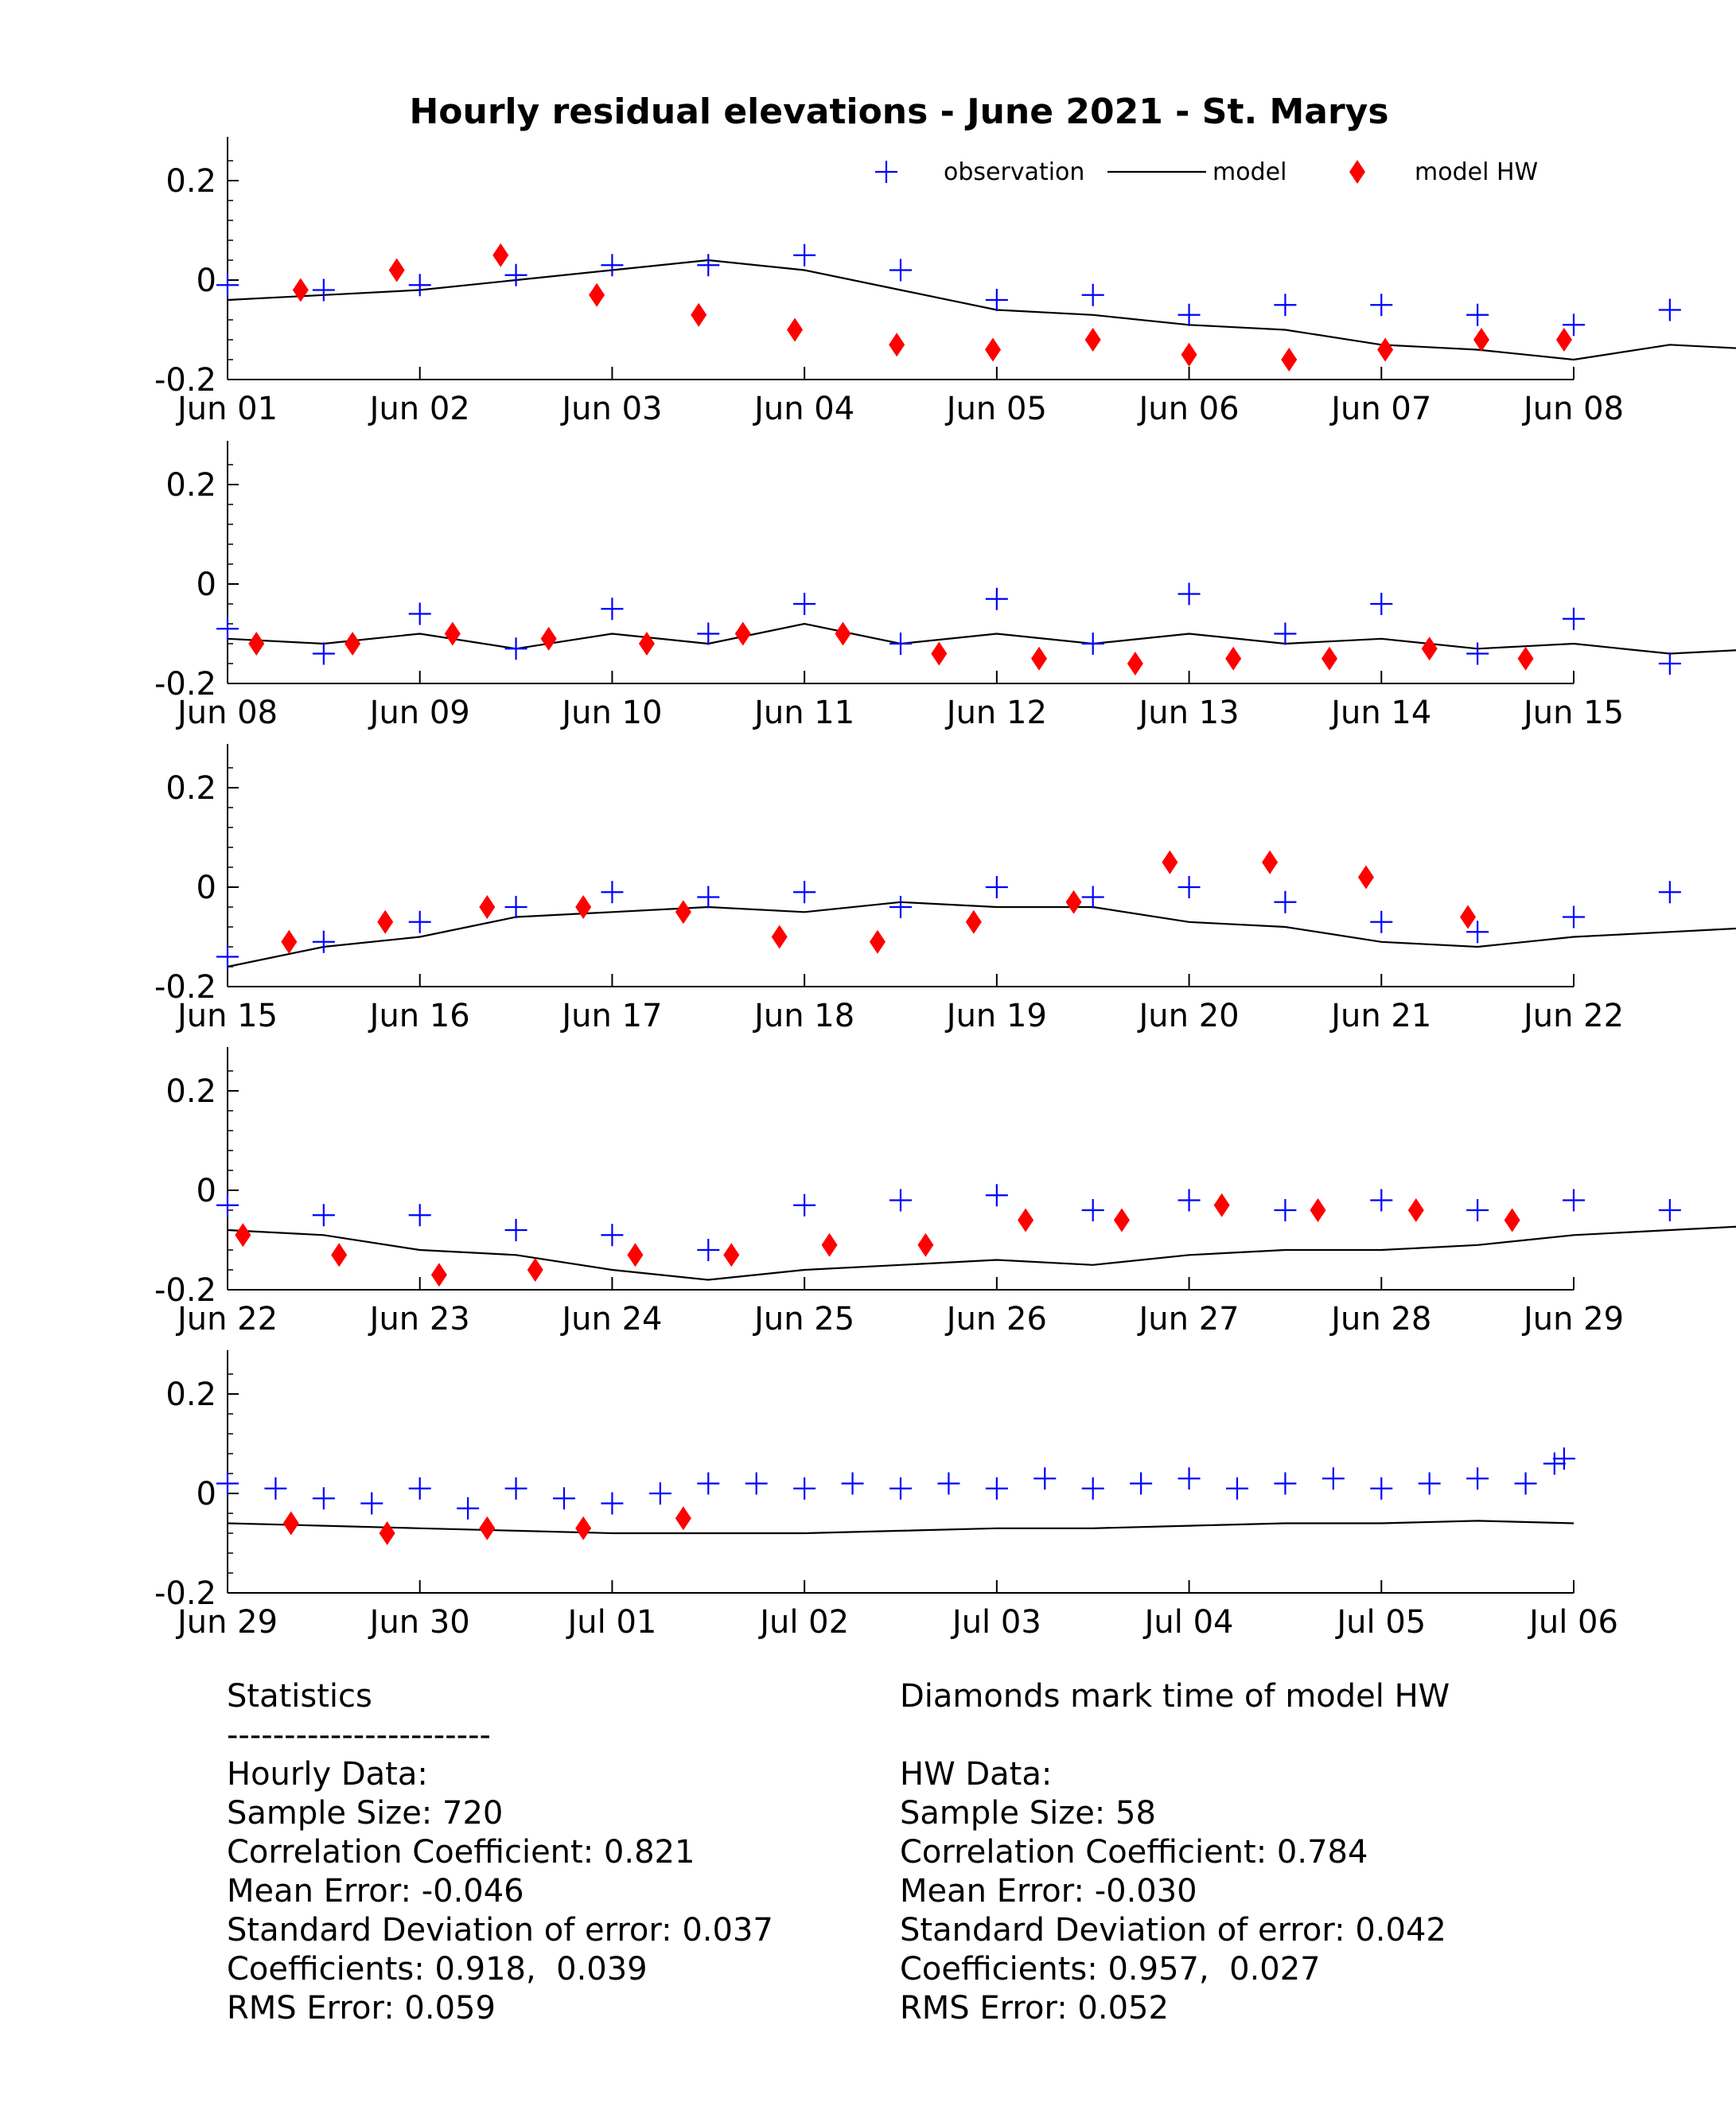 The width and height of the screenshot is (1736, 2122). I want to click on x-tick-label: Jun 19, so click(995, 1016).